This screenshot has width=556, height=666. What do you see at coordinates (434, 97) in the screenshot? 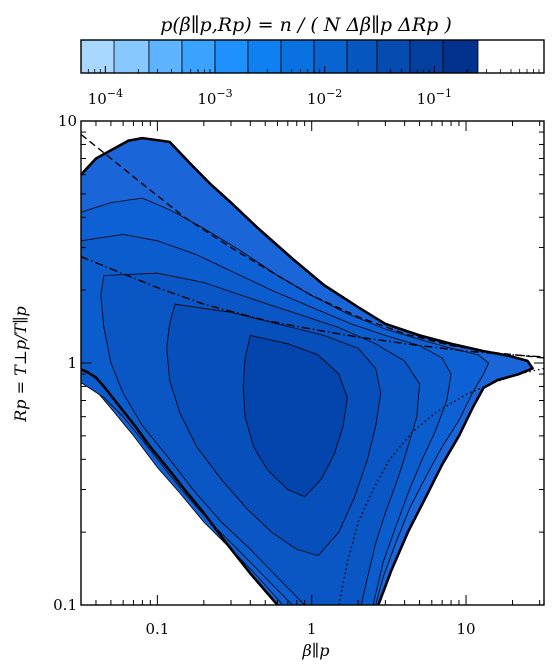
I see `colorbar-tick-label: 10⁻¹` at bounding box center [434, 97].